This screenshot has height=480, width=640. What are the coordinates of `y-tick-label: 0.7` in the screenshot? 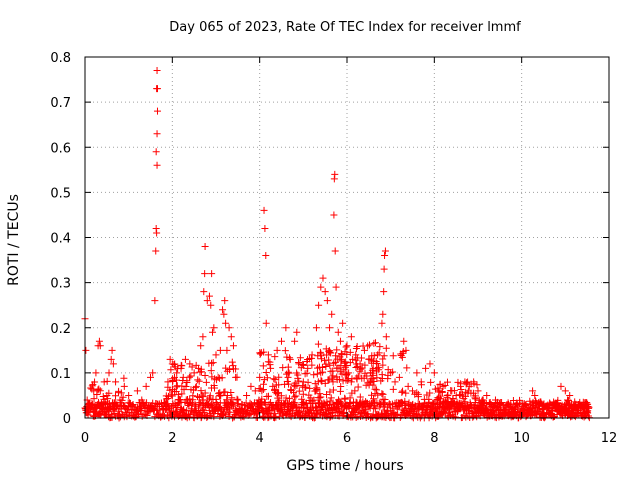 It's located at (60, 103).